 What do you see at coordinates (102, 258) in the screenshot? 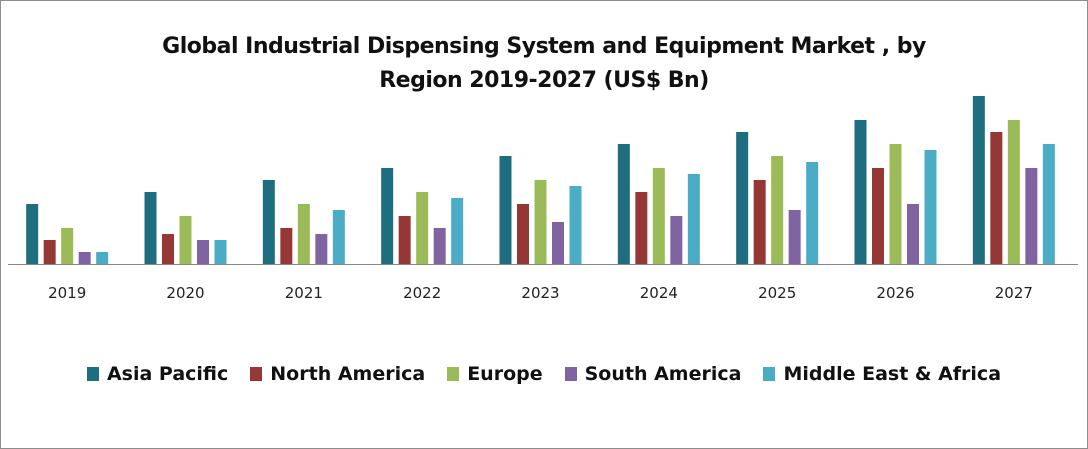
I see `bar-middle-east-africa-2019` at bounding box center [102, 258].